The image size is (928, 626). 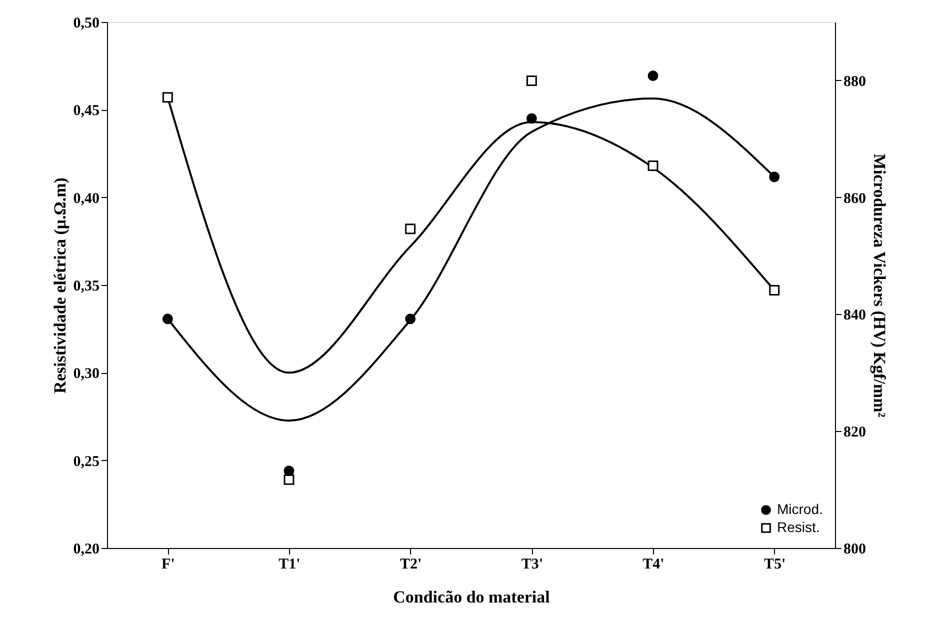 What do you see at coordinates (855, 198) in the screenshot?
I see `y2-tick-label: 860` at bounding box center [855, 198].